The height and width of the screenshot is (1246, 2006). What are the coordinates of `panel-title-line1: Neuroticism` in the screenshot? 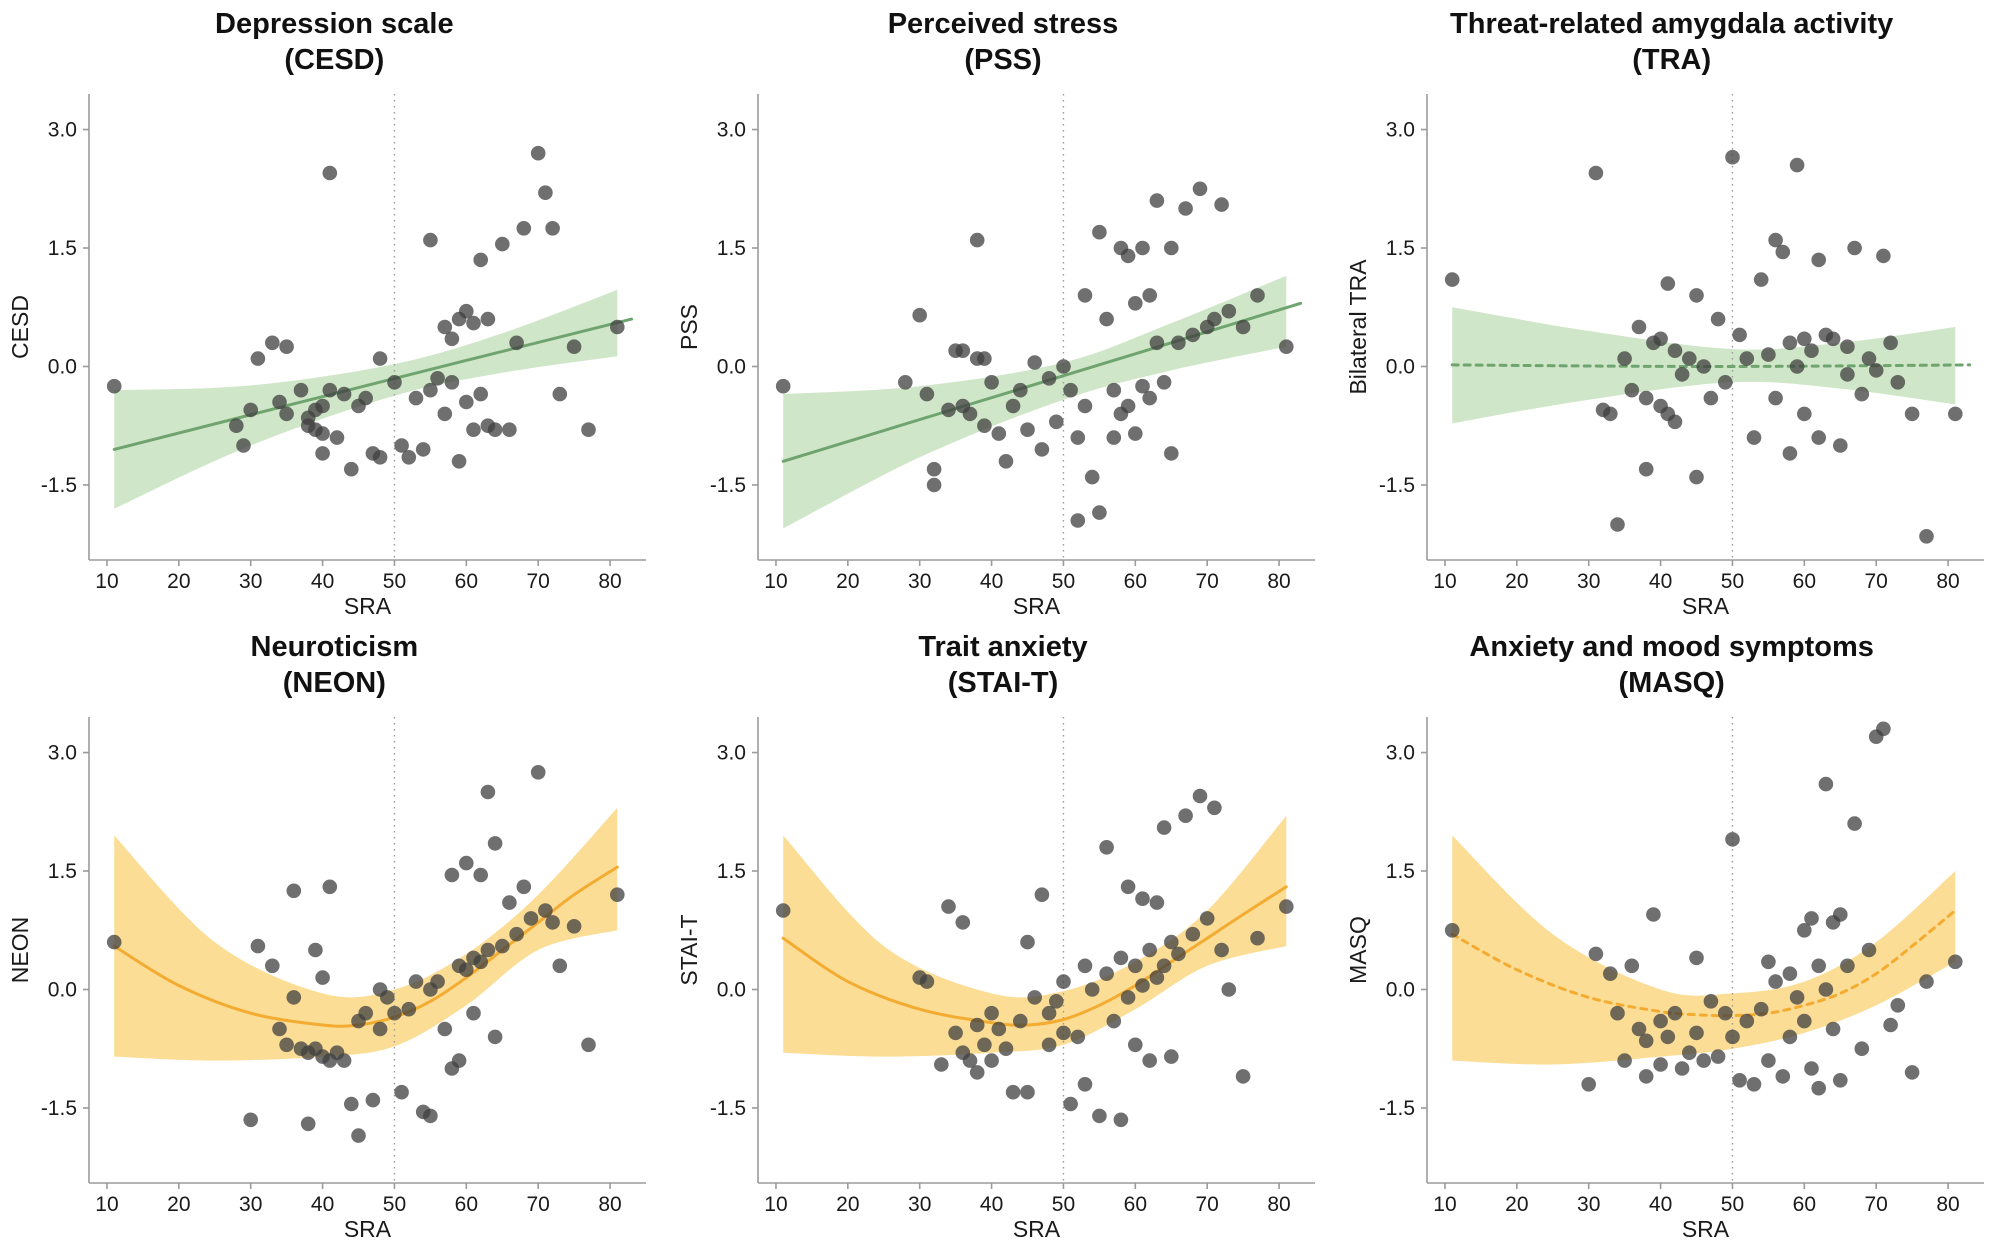 It's located at (334, 647).